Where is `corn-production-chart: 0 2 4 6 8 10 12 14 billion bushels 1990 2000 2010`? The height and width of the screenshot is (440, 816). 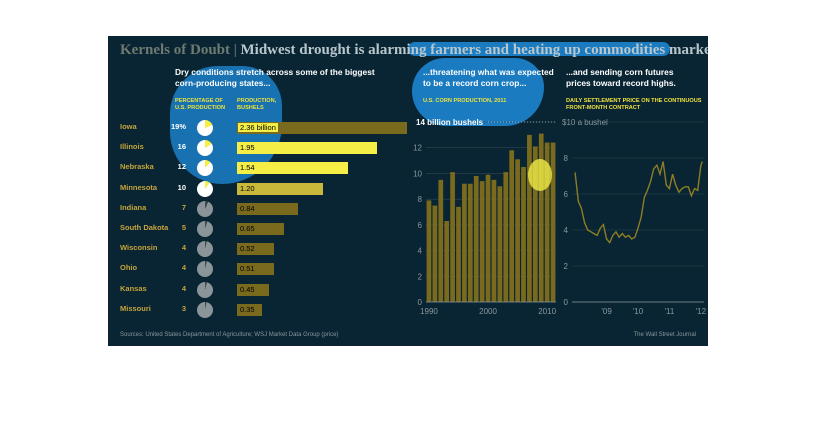
corn-production-chart: 0 2 4 6 8 10 12 14 billion bushels 1990 2000 2010 is located at coordinates (484, 217).